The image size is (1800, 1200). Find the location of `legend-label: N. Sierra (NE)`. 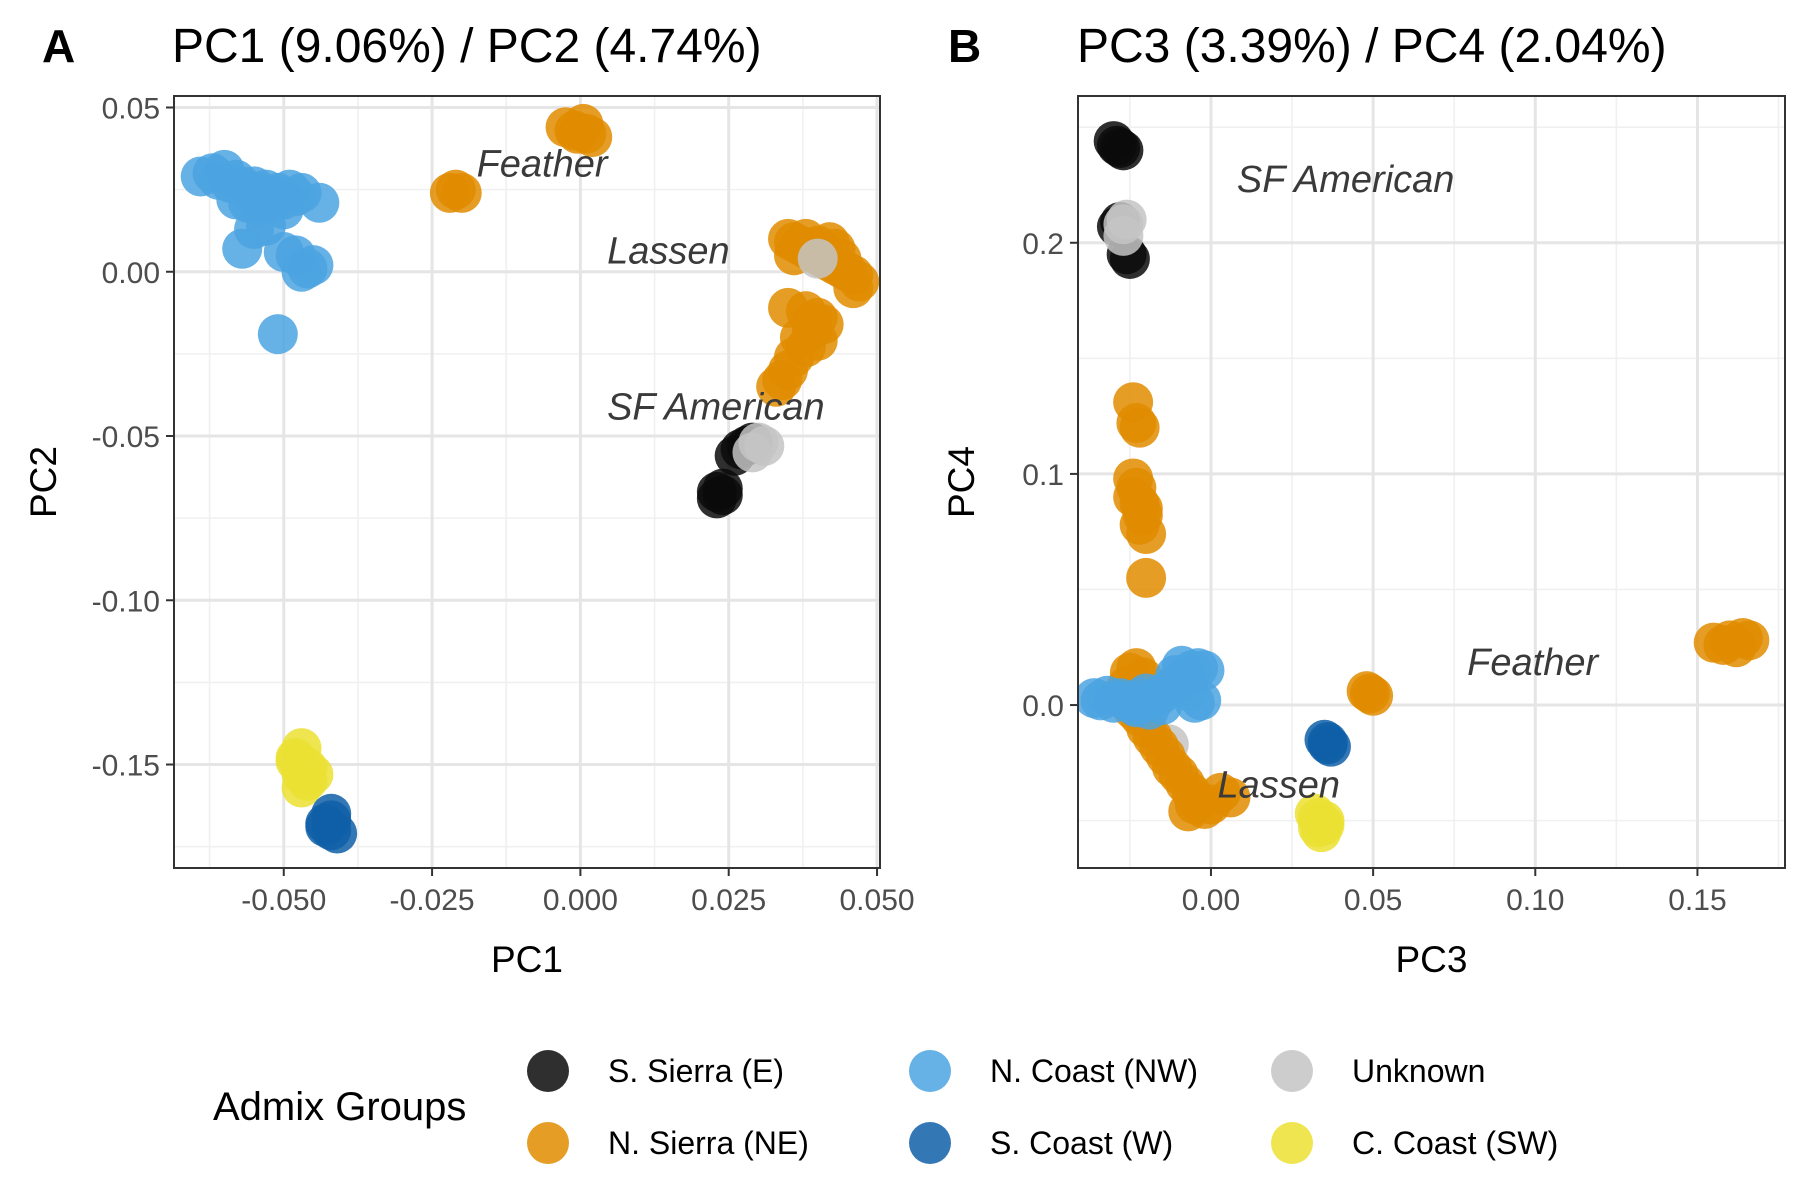

legend-label: N. Sierra (NE) is located at coordinates (708, 1143).